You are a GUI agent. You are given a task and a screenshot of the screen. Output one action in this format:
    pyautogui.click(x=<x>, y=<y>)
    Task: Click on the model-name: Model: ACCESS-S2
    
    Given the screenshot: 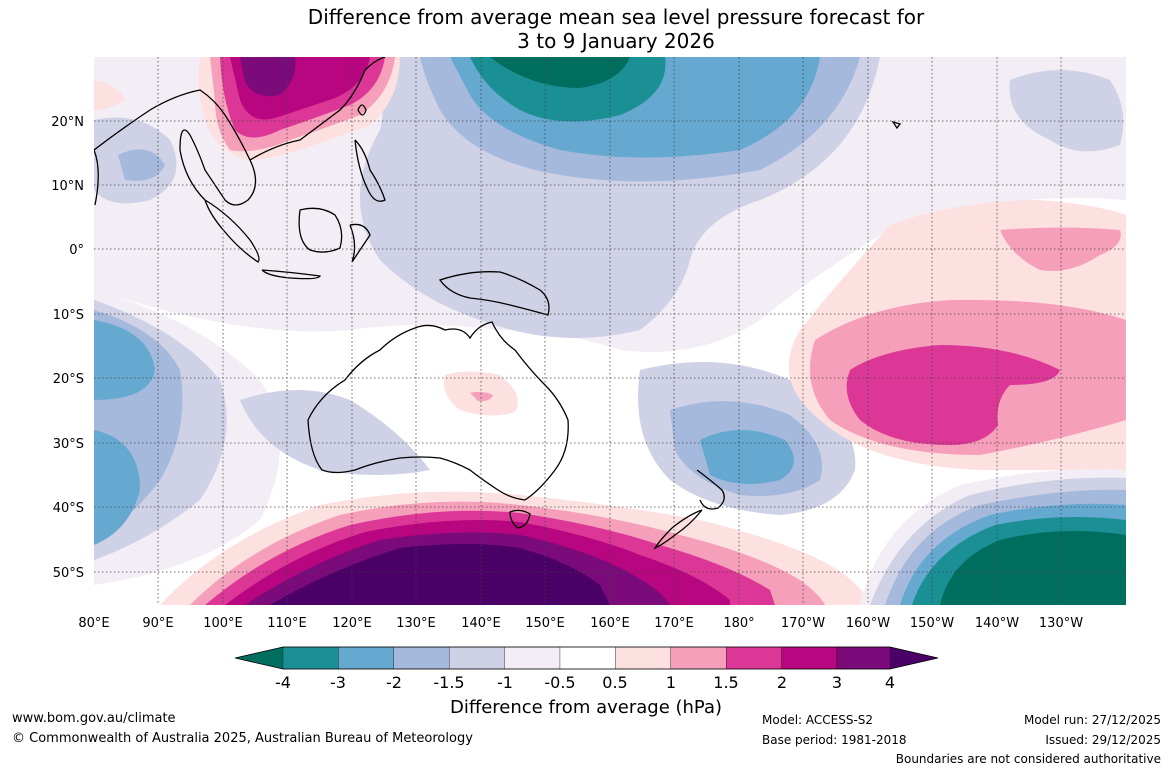 What is the action you would take?
    pyautogui.click(x=818, y=720)
    